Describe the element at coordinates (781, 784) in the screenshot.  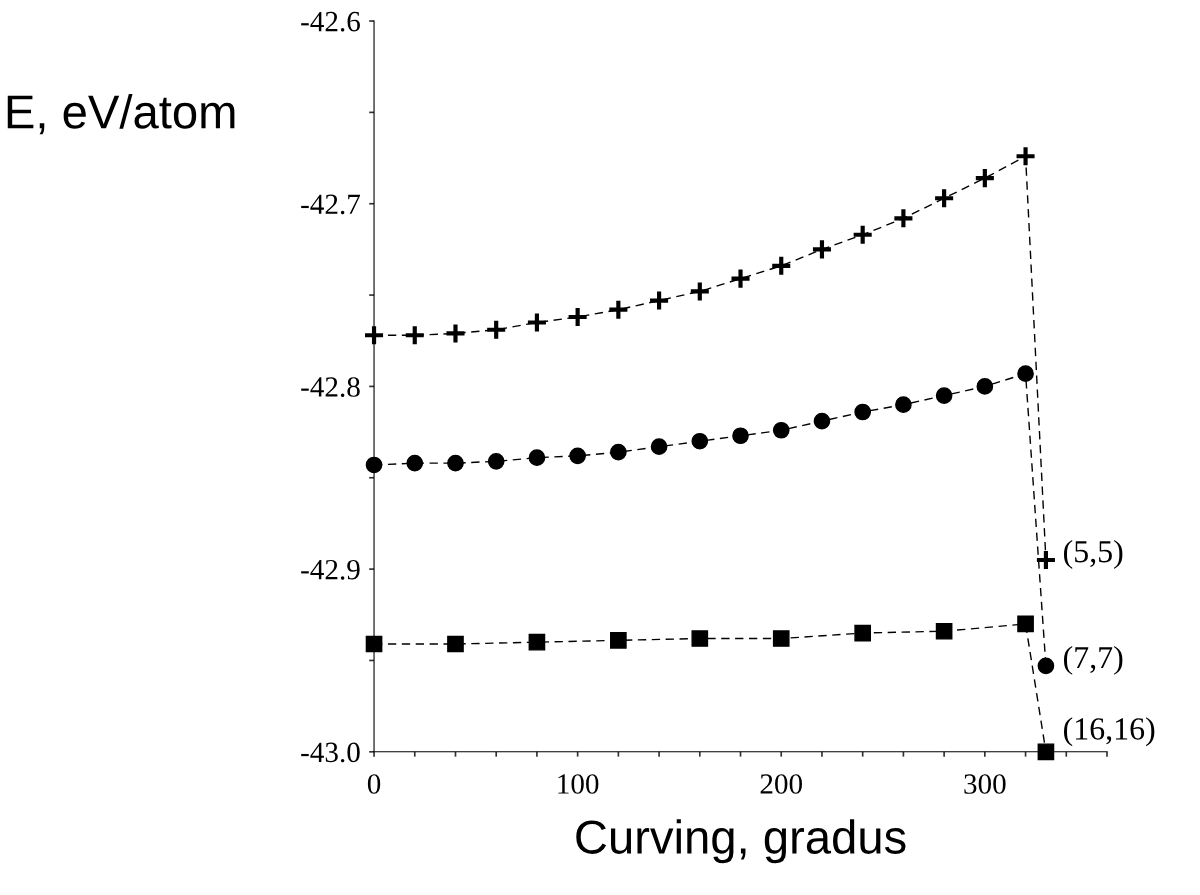
I see `x-tick-label: 200` at that location.